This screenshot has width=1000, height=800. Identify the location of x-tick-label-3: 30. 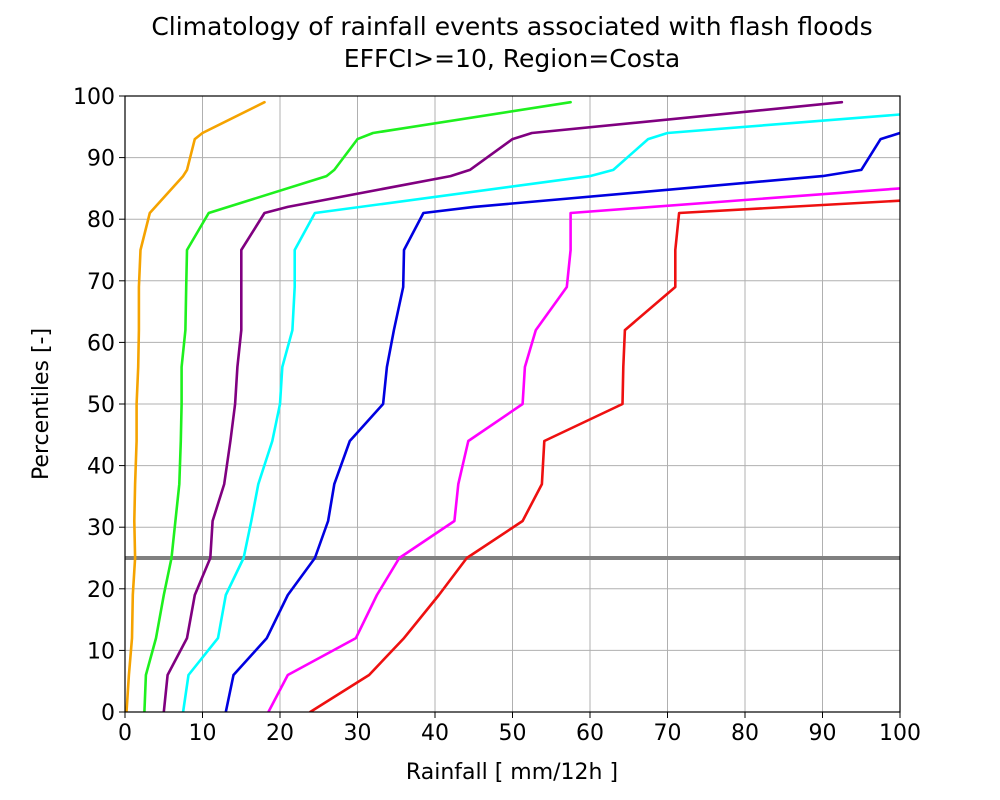
(358, 733).